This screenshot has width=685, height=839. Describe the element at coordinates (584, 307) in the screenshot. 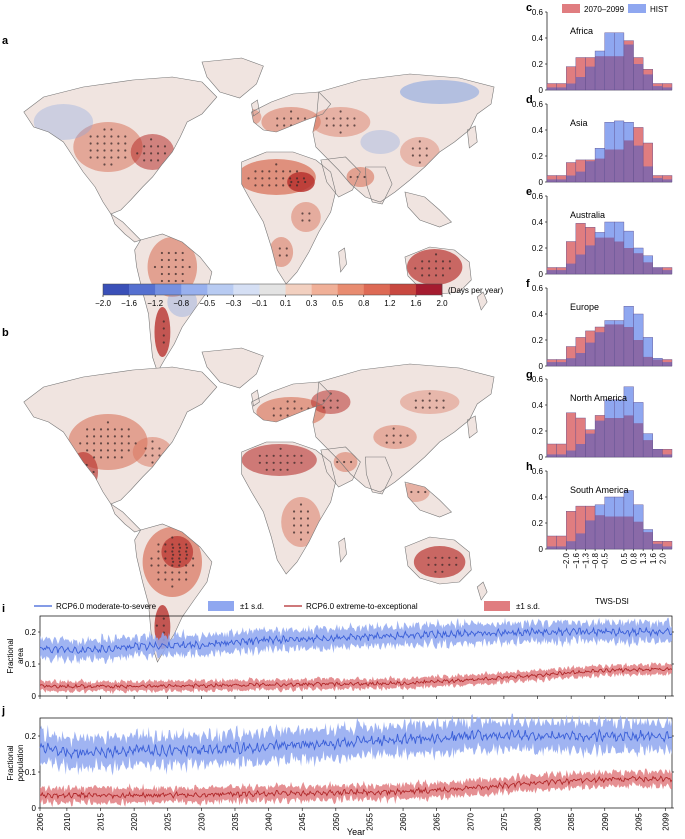

I see `region-name: Europe` at that location.